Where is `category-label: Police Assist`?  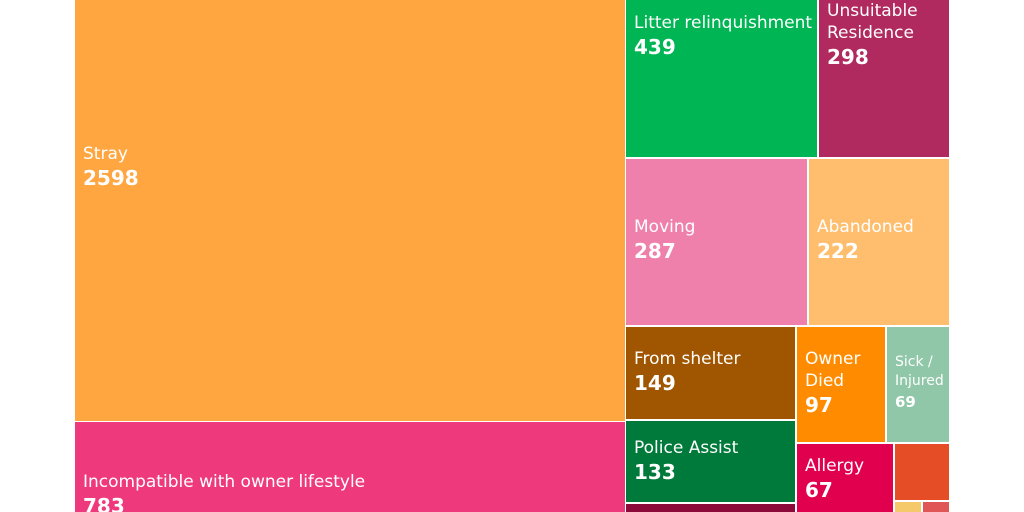 category-label: Police Assist is located at coordinates (686, 448).